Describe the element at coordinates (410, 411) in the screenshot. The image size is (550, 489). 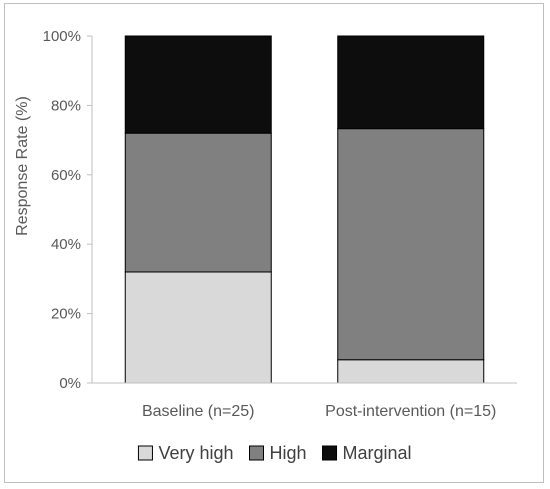
I see `x-category-label: Post-intervention (n=15)` at that location.